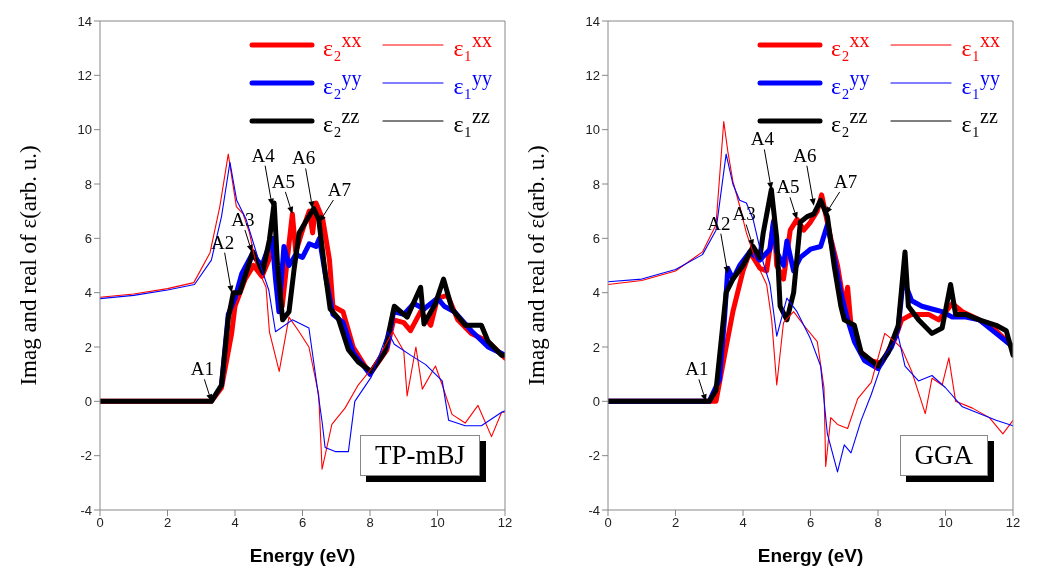 The image size is (1037, 586). Describe the element at coordinates (419, 455) in the screenshot. I see `annotation: TP-mBJ` at that location.